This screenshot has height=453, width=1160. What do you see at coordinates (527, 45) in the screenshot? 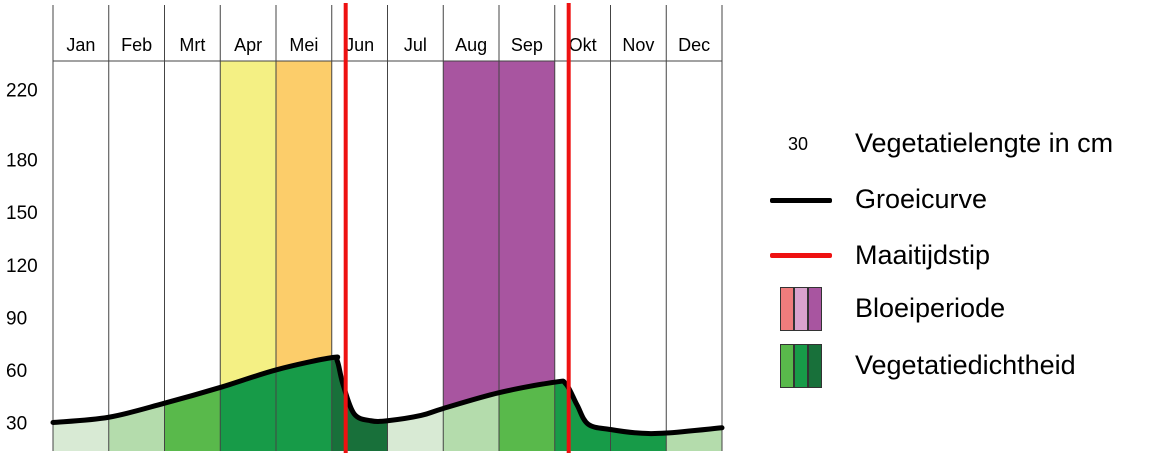
I see `month-label-sep: Sep` at bounding box center [527, 45].